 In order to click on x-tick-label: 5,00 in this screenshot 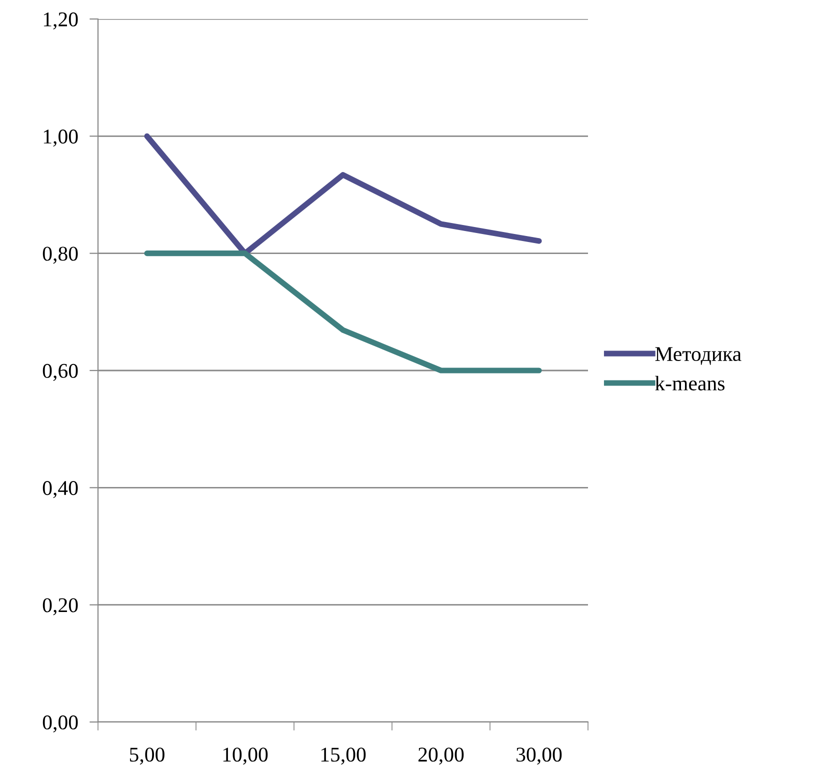, I will do `click(147, 756)`.